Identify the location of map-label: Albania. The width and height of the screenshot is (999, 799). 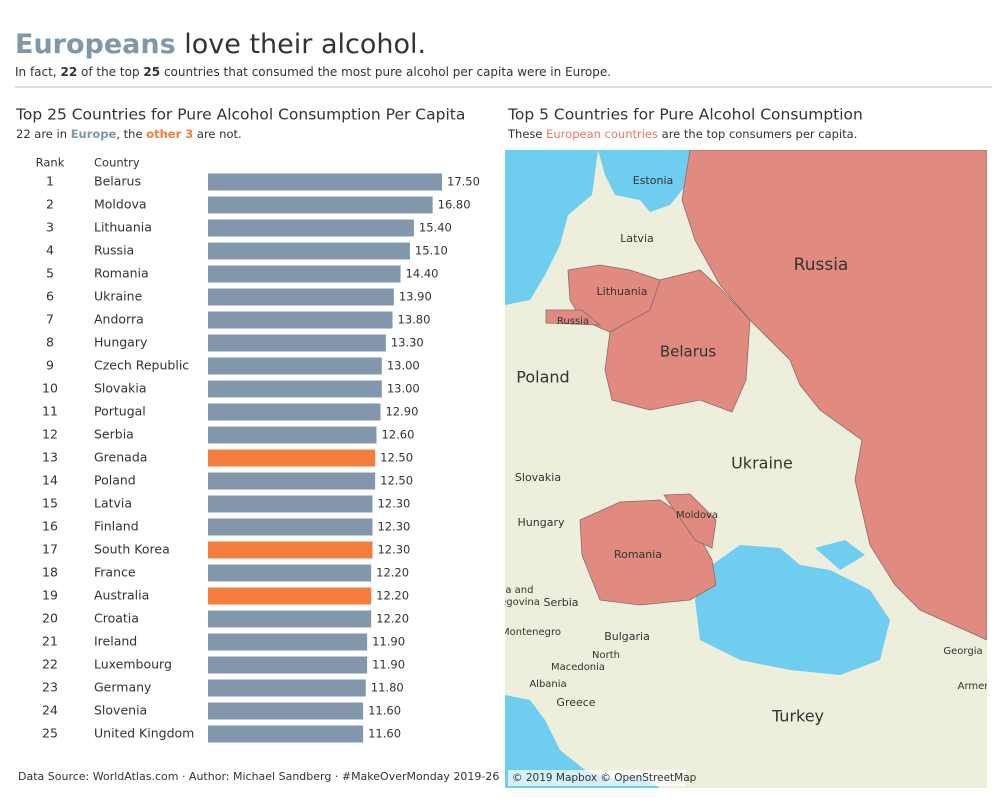
(547, 684).